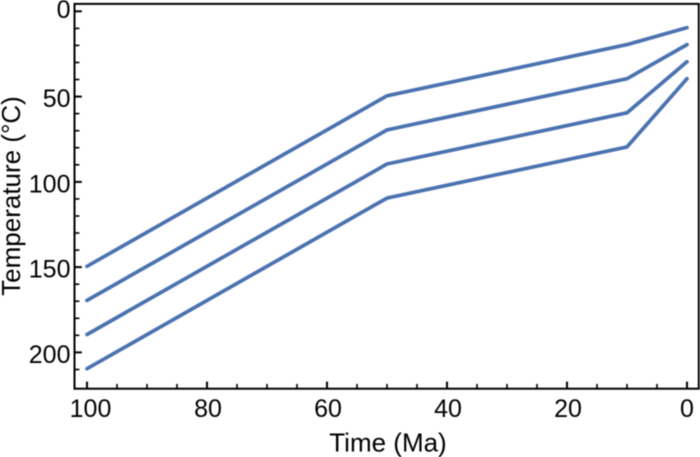 This screenshot has height=457, width=700. Describe the element at coordinates (50, 270) in the screenshot. I see `svg-text: 150` at that location.